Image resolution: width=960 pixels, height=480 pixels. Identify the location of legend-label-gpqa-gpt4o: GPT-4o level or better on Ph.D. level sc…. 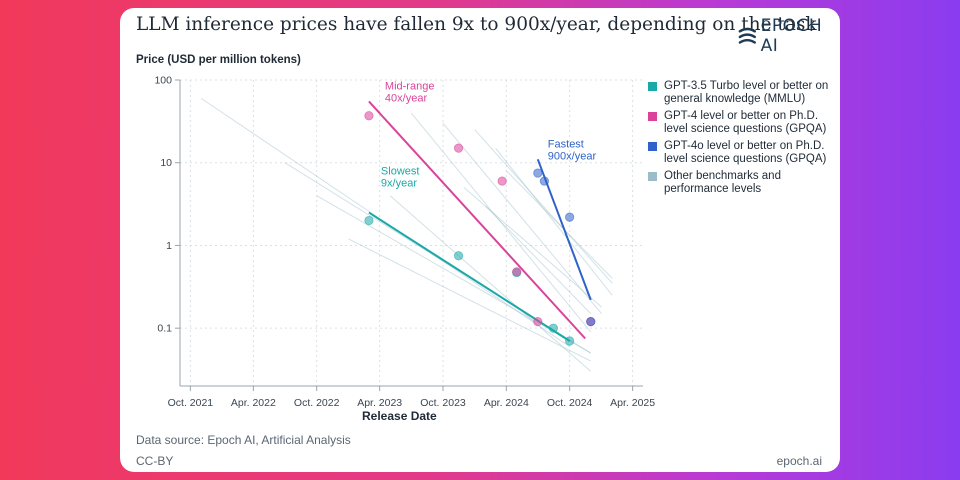
(745, 152).